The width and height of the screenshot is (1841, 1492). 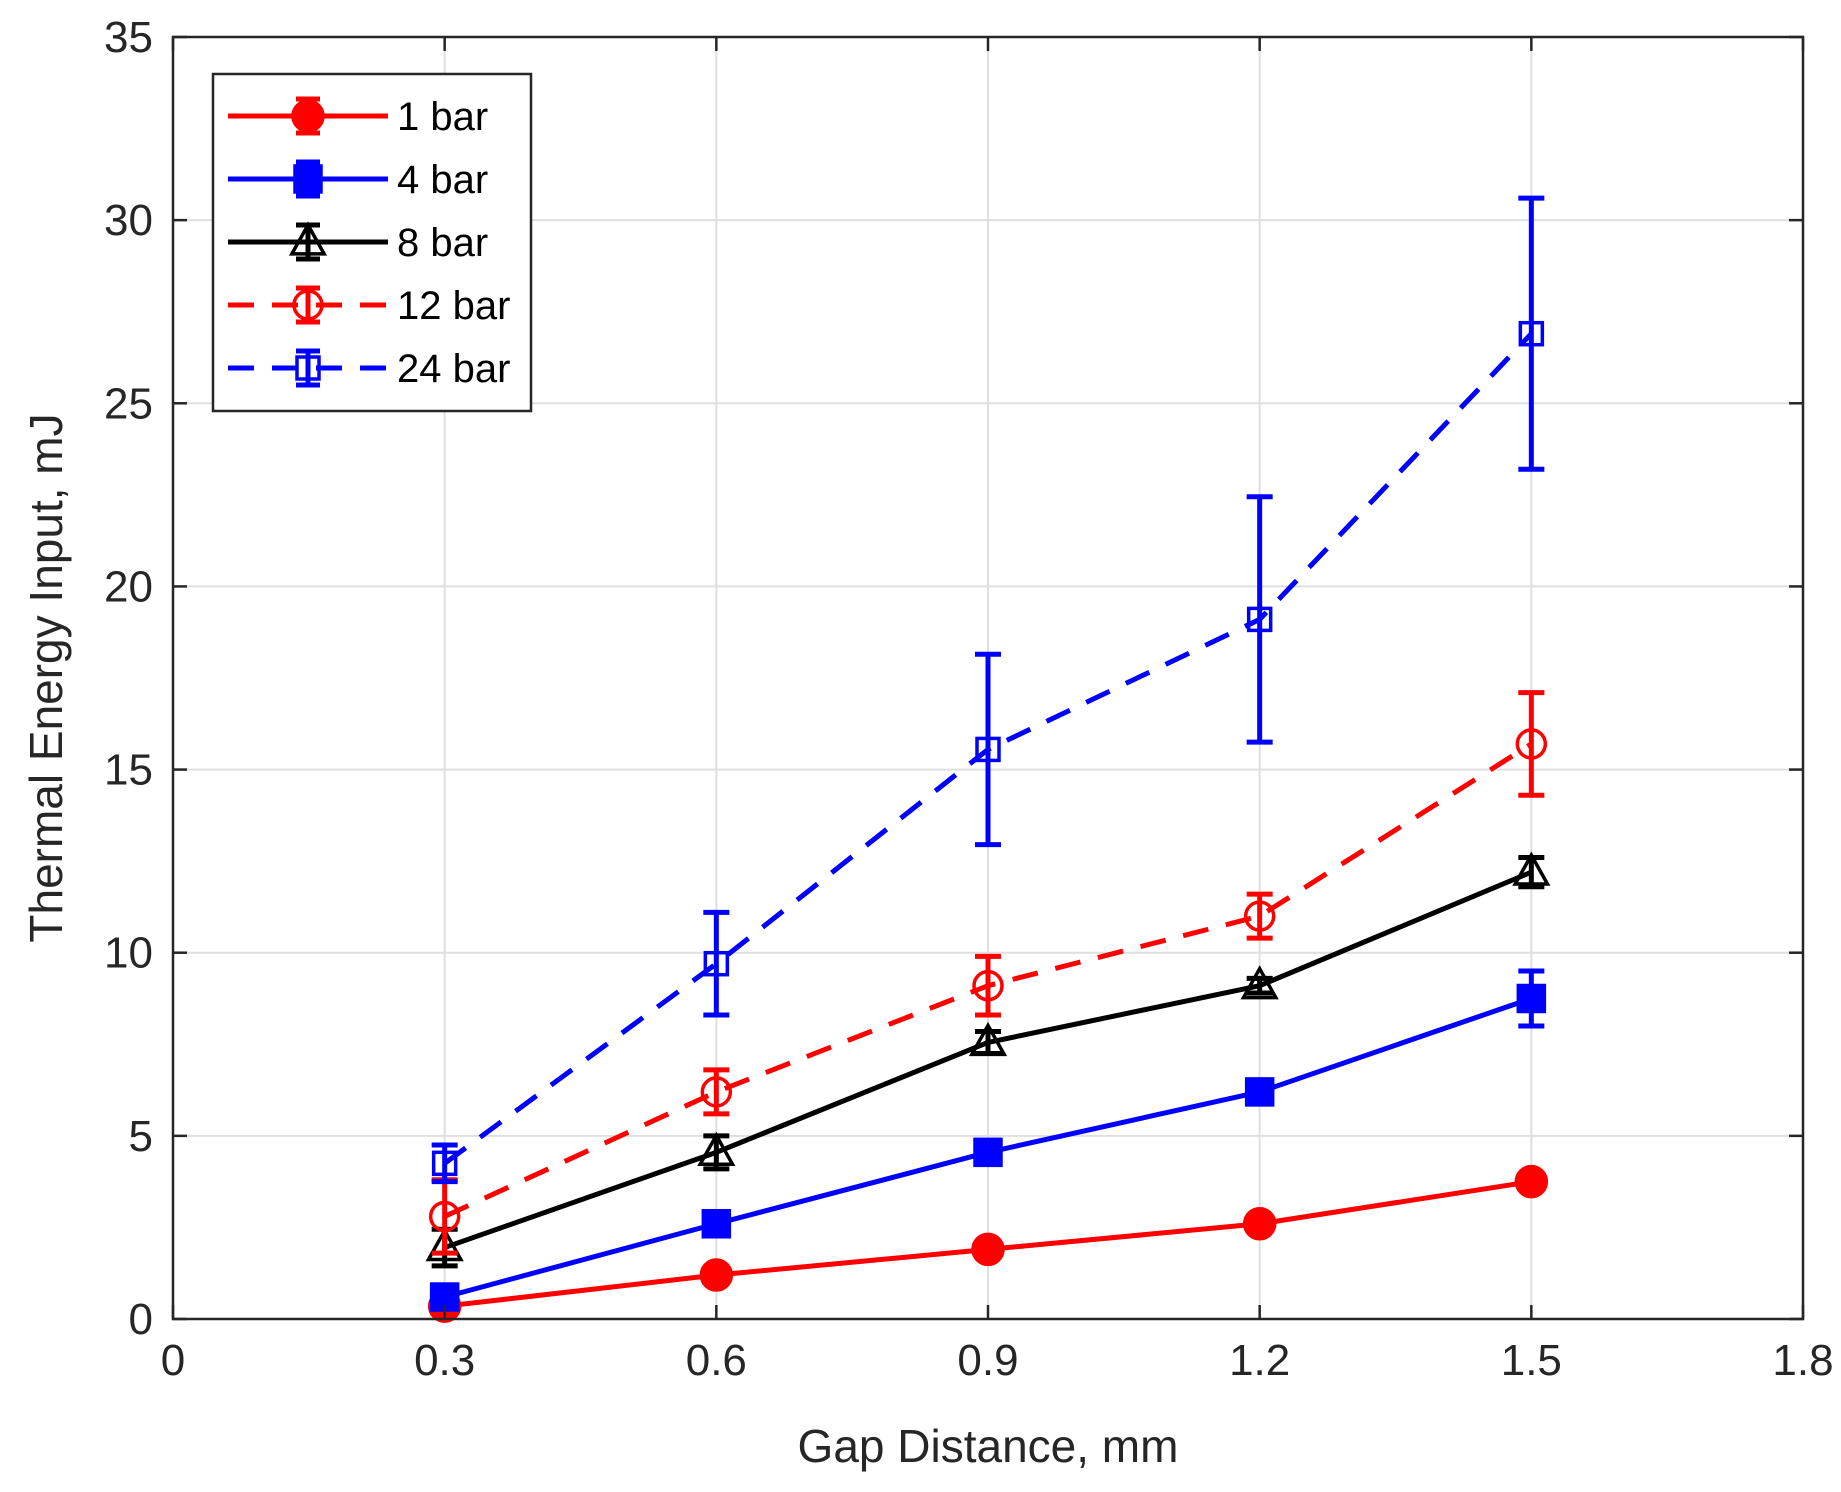 What do you see at coordinates (173, 1360) in the screenshot?
I see `x-tick-label: 0` at bounding box center [173, 1360].